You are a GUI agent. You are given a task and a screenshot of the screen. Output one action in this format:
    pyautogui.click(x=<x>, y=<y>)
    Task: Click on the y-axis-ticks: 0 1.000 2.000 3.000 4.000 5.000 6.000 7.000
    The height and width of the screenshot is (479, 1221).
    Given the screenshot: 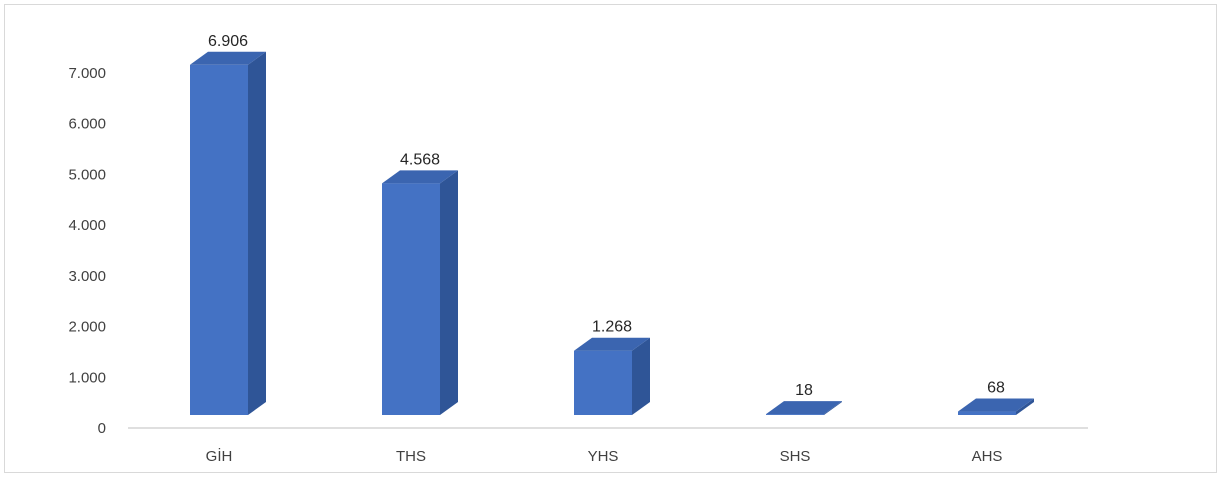 What is the action you would take?
    pyautogui.click(x=87, y=251)
    